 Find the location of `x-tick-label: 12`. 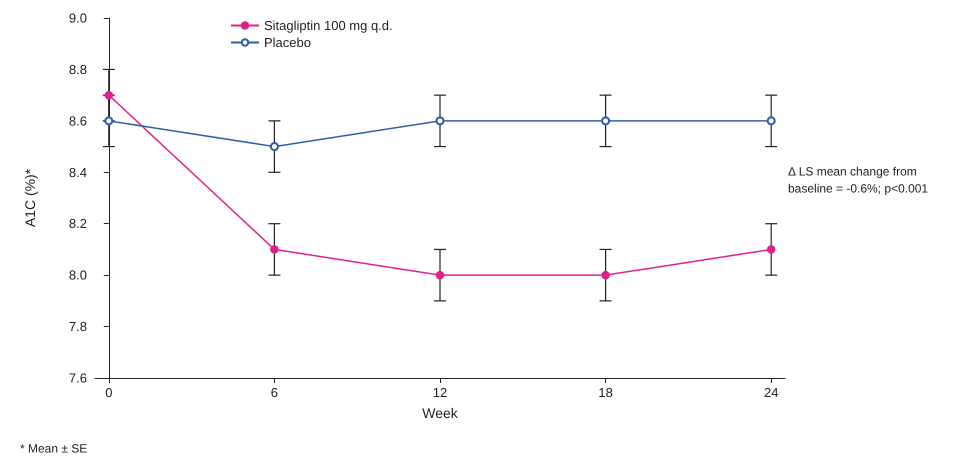

x-tick-label: 12 is located at coordinates (440, 392).